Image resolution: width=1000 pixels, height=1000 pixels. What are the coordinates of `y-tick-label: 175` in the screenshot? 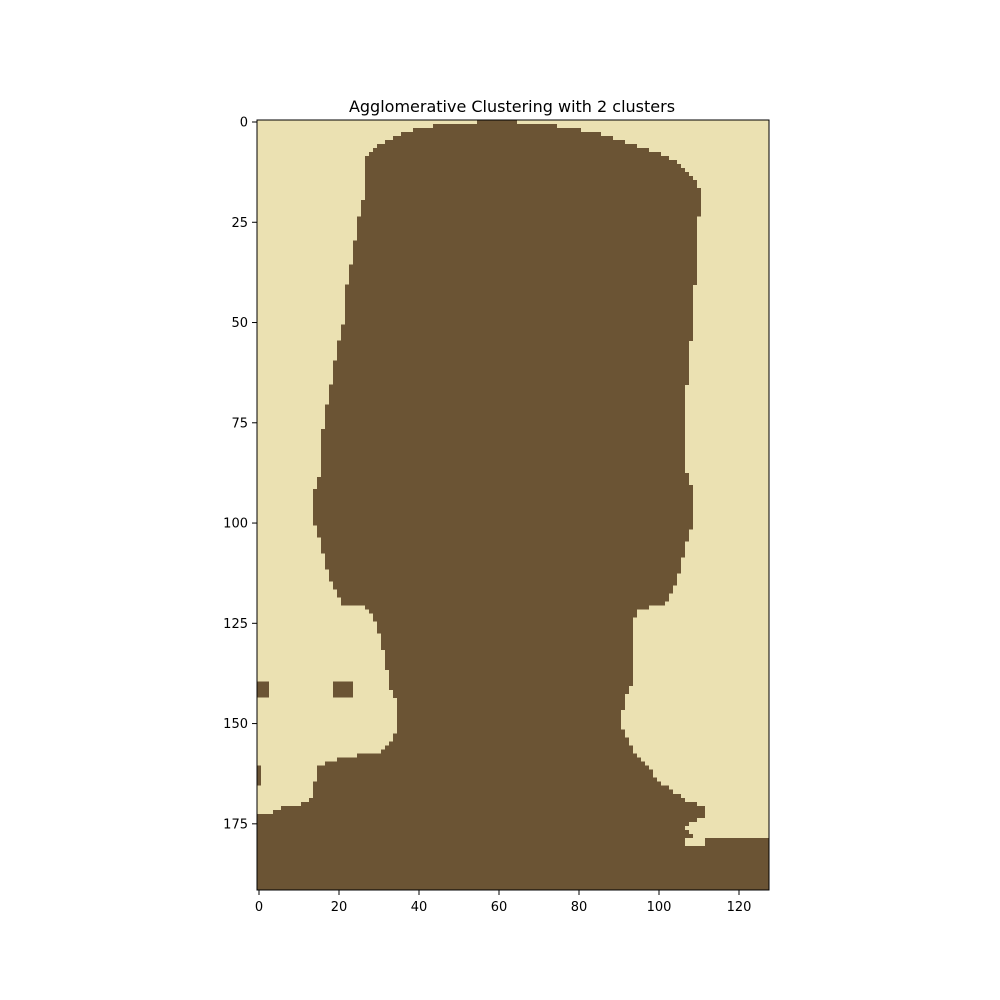 It's located at (235, 824).